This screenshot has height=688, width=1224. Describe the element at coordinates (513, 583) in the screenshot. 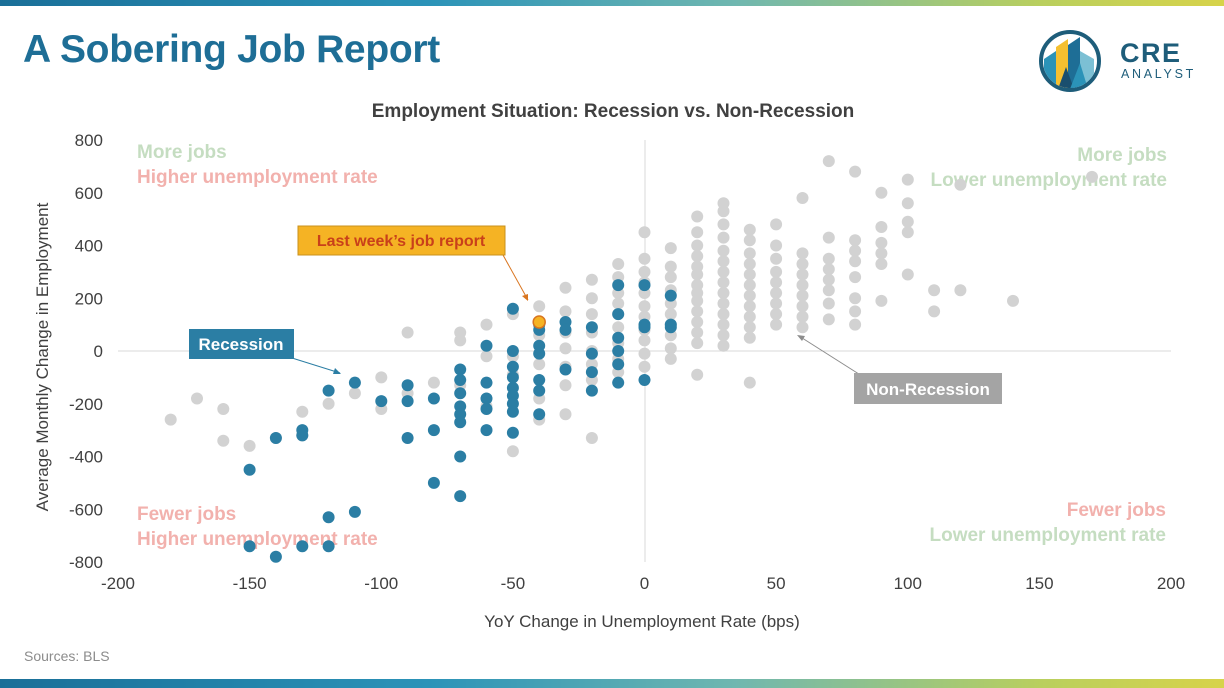

I see `x-tick-label: -50` at that location.